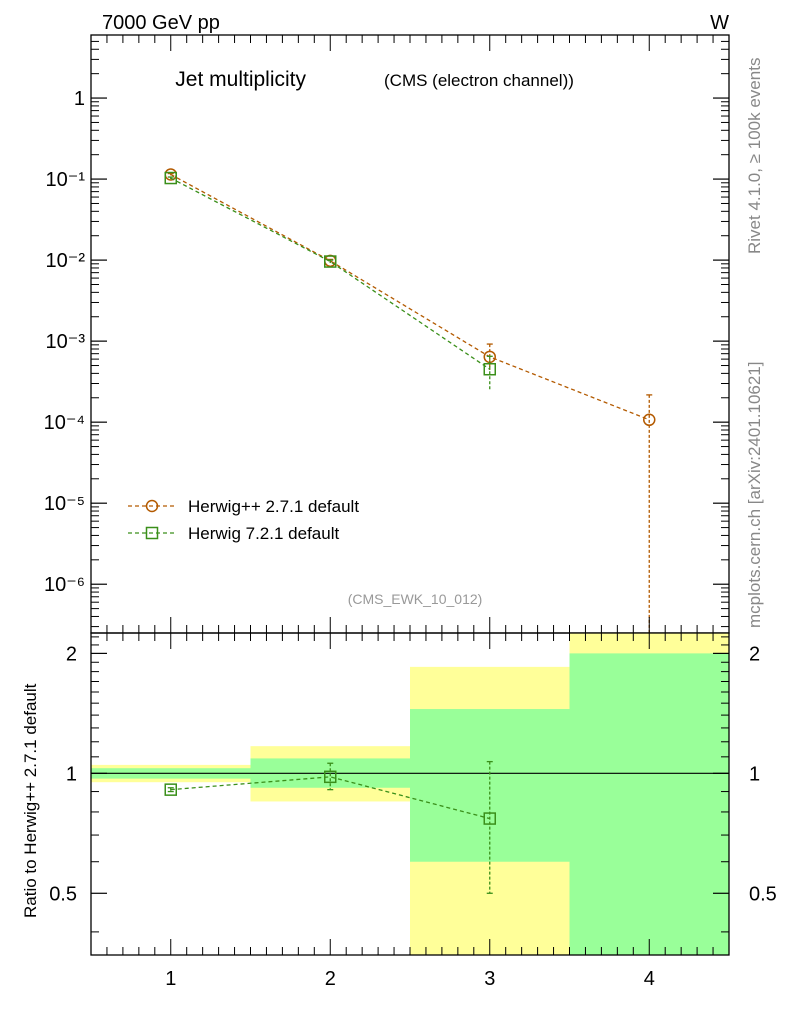 Image resolution: width=786 pixels, height=1024 pixels. I want to click on y-tick-label: 10⁻⁴, so click(64, 423).